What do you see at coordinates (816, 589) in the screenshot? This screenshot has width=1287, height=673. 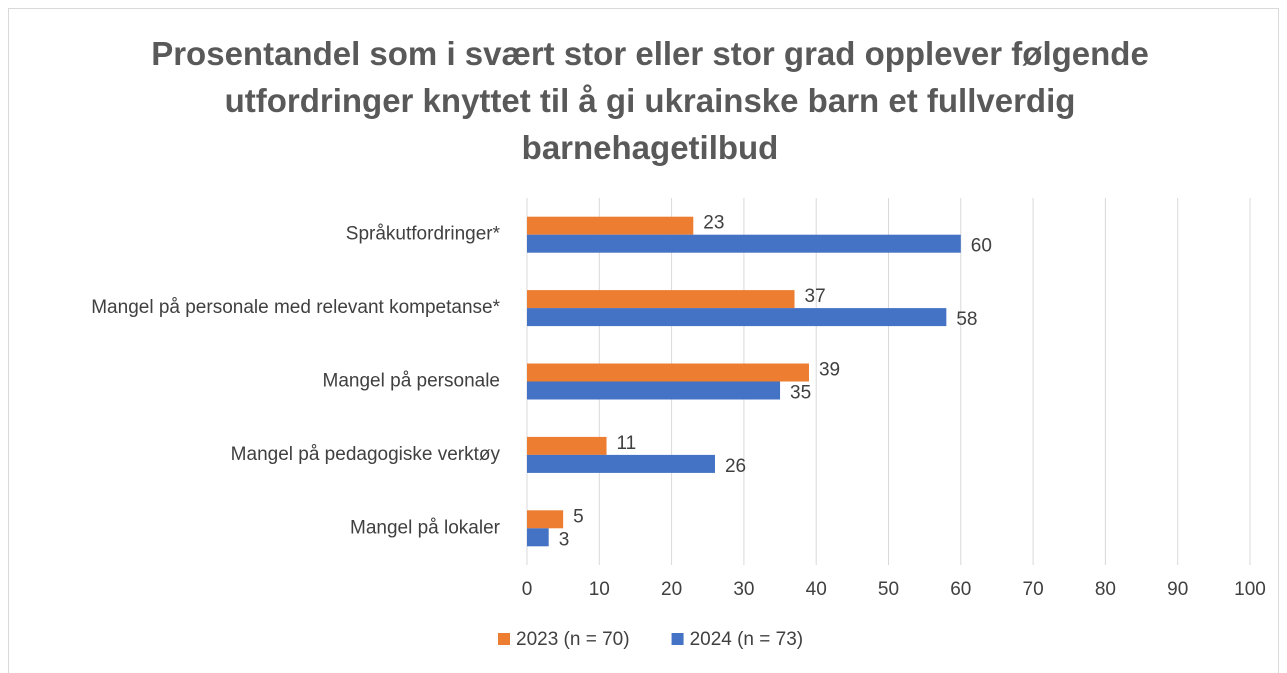 I see `x-tick-label: 40` at bounding box center [816, 589].